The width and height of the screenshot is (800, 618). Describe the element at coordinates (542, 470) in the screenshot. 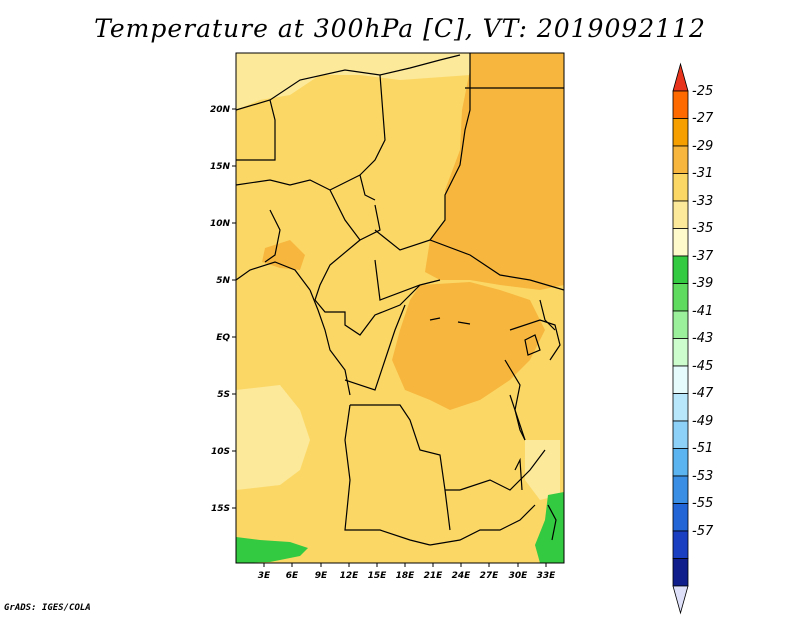

I see `temperature-field-southeast-light` at that location.